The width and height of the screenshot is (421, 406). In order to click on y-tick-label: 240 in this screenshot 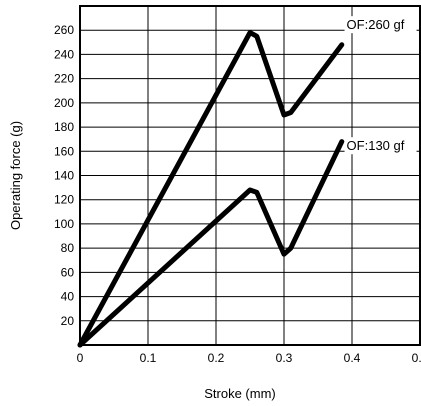, I will do `click(64, 54)`.